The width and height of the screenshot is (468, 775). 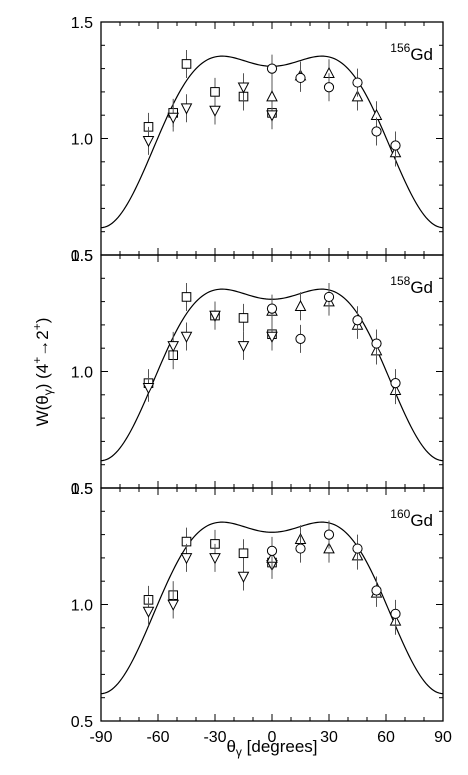 I want to click on x-tick-label: 60, so click(x=386, y=737).